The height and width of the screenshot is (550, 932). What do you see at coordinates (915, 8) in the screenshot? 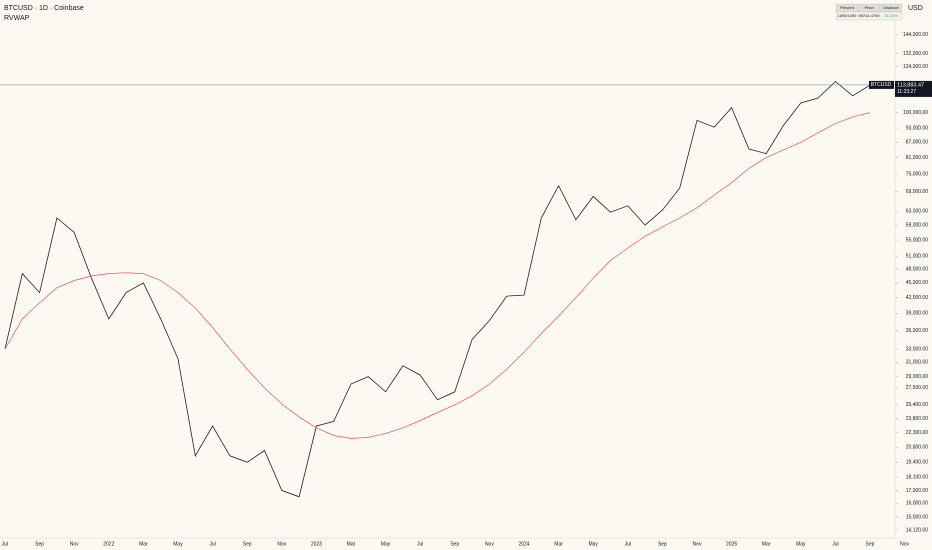
I see `currency: USD` at bounding box center [915, 8].